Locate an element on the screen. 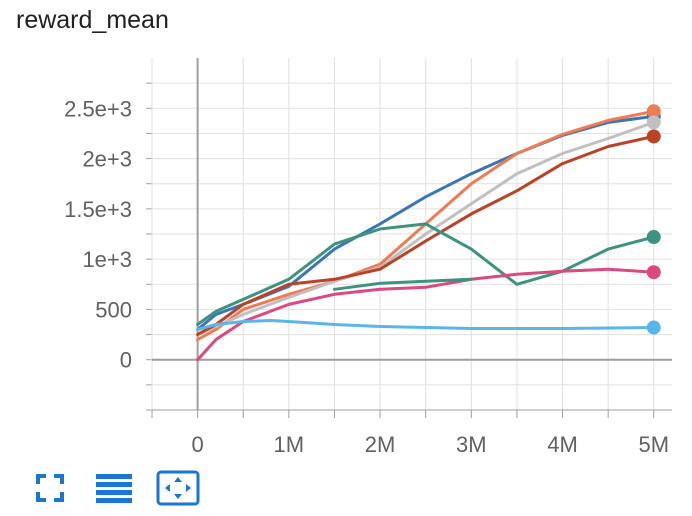 This screenshot has width=692, height=516. x-tick-label: 4M is located at coordinates (562, 444).